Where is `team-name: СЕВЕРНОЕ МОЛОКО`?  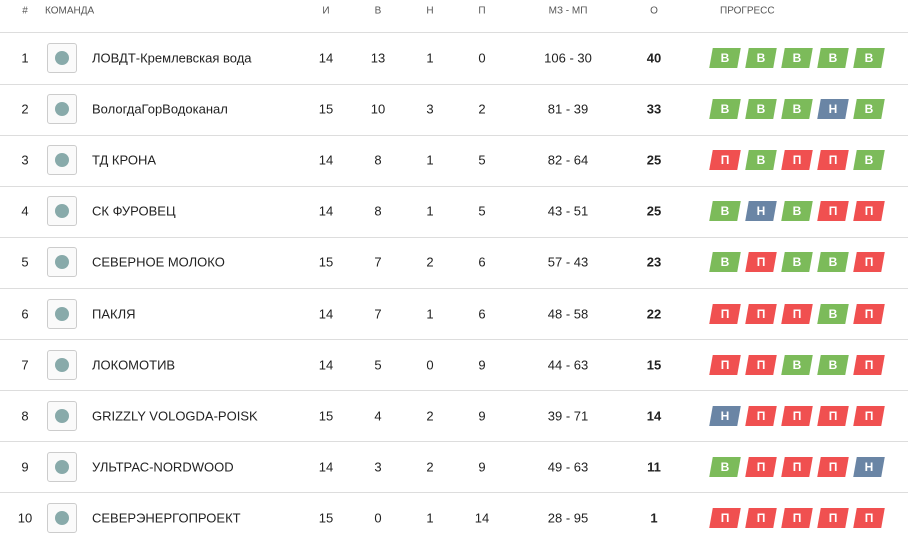
team-name: СЕВЕРНОЕ МОЛОКО is located at coordinates (158, 262).